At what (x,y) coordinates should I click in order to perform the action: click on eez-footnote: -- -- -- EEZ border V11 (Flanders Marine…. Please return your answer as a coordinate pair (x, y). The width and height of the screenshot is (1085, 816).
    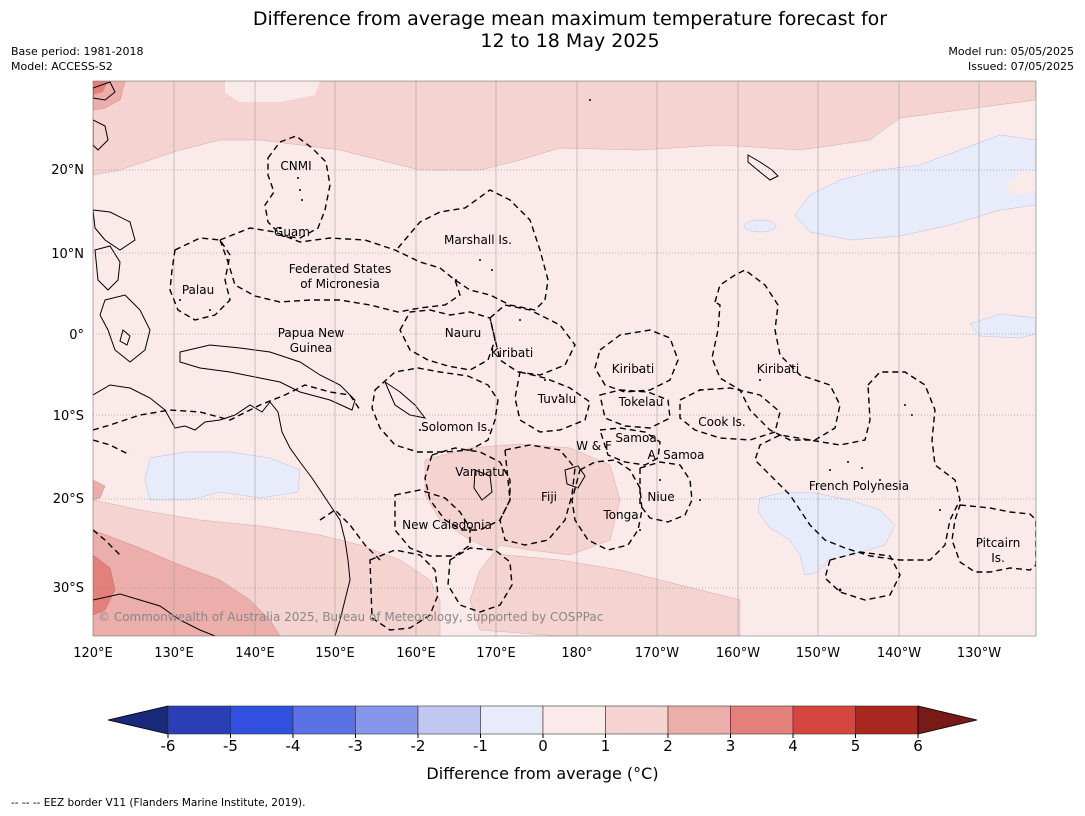
    Looking at the image, I should click on (158, 803).